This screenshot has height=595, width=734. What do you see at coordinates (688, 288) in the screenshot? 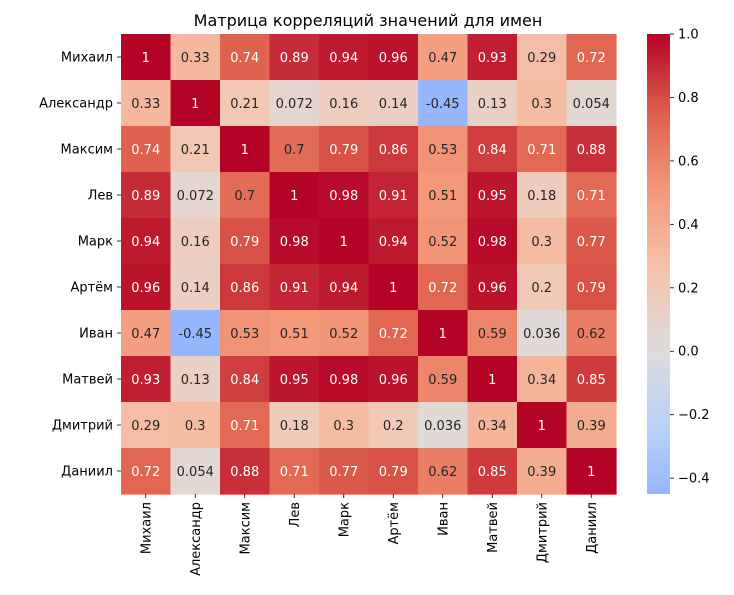
I see `colorbar-tick-label: 0.2` at bounding box center [688, 288].